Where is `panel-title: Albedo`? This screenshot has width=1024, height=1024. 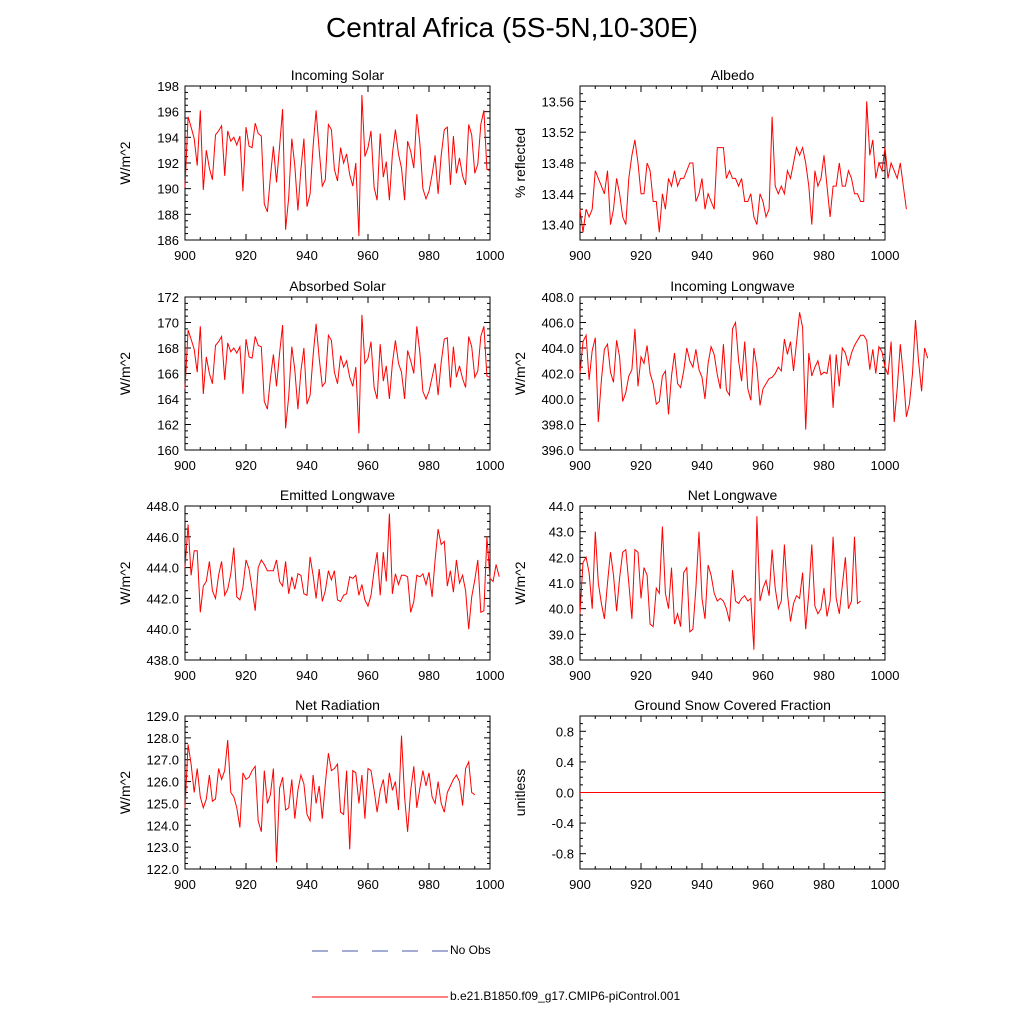
panel-title: Albedo is located at coordinates (733, 75).